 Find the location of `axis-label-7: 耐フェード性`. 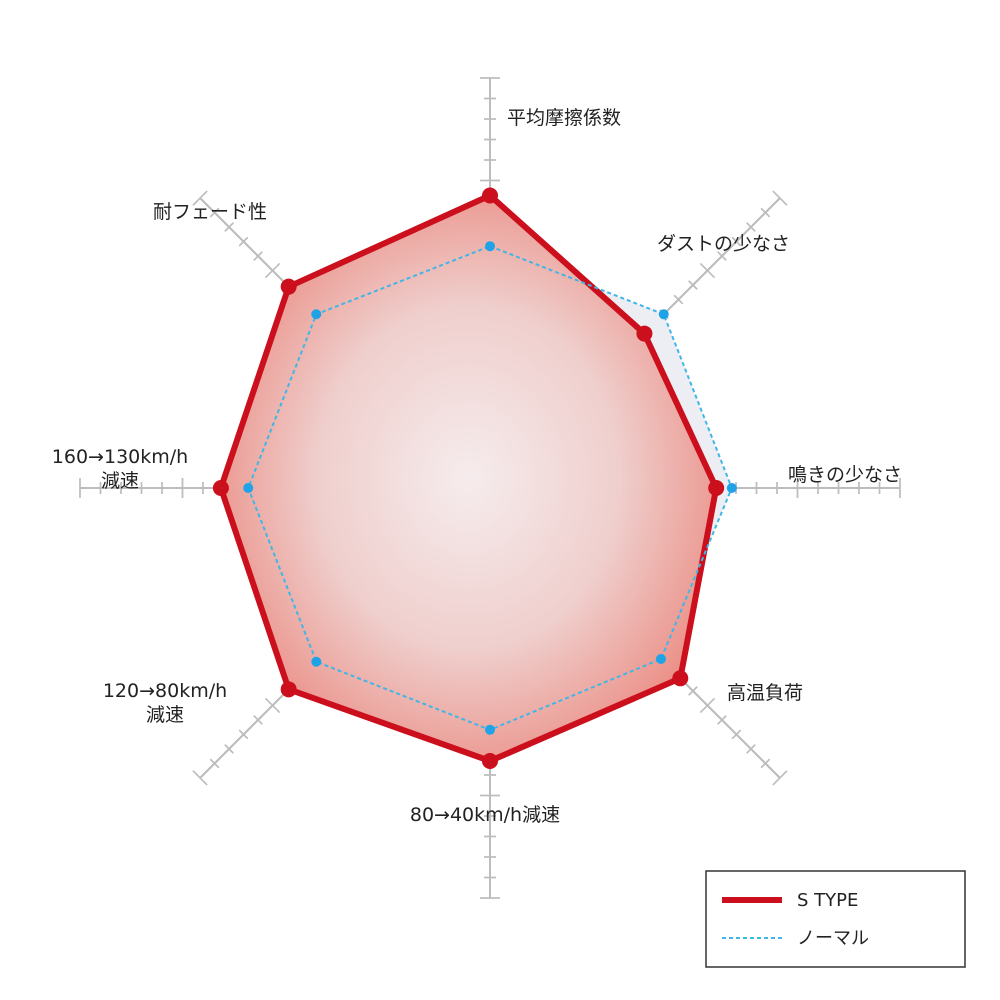

axis-label-7: 耐フェード性 is located at coordinates (210, 212).